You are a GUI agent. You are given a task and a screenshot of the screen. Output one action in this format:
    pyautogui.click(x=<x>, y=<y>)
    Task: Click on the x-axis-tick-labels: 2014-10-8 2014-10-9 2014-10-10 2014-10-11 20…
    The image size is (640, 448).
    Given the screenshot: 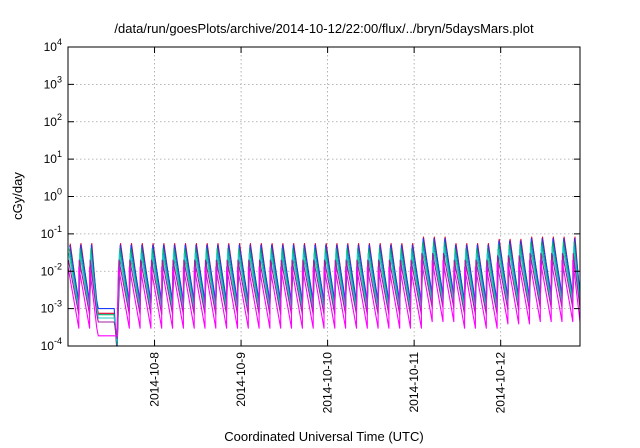 What is the action you would take?
    pyautogui.click(x=328, y=383)
    